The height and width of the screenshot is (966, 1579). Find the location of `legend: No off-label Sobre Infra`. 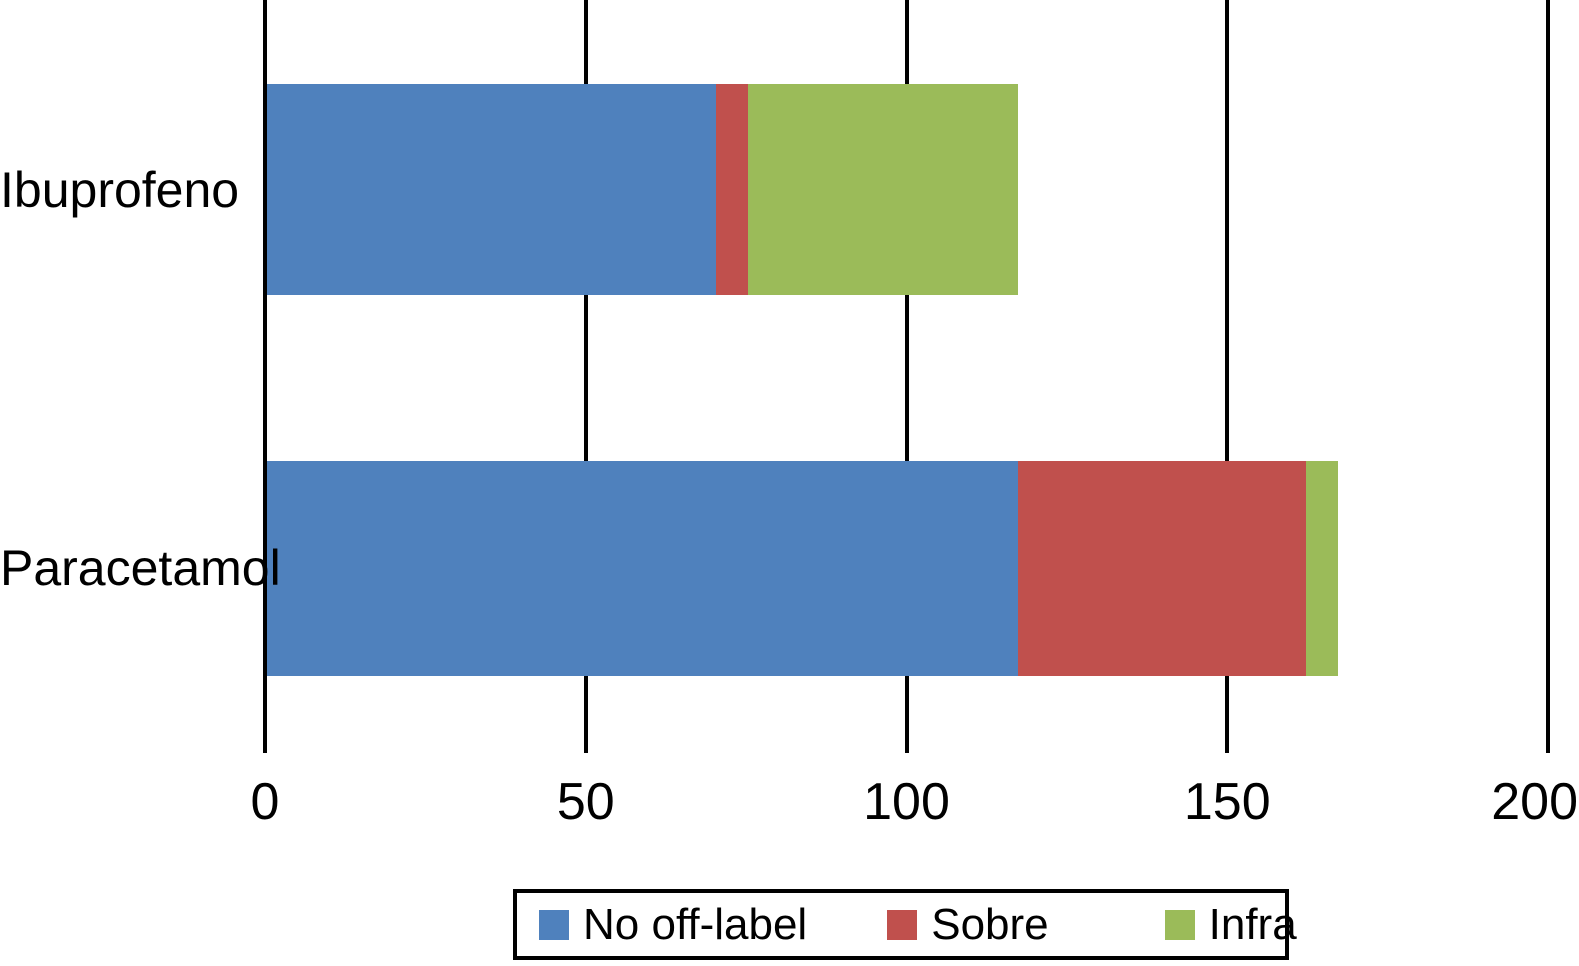

legend: No off-label Sobre Infra is located at coordinates (905, 924).